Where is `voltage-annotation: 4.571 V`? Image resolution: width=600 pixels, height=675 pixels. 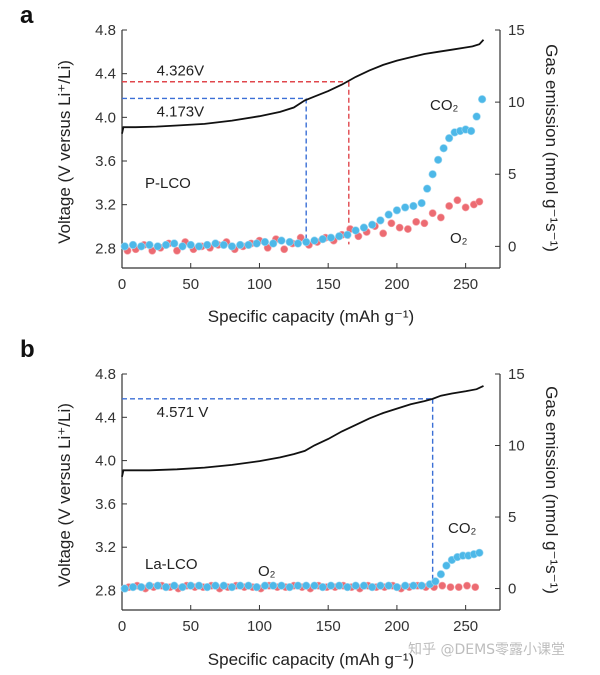 voltage-annotation: 4.571 V is located at coordinates (183, 412).